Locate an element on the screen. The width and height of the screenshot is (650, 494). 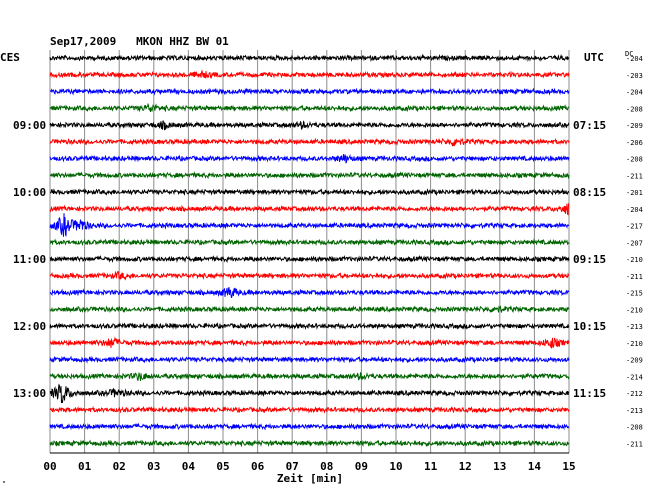
x-tick-label: 11 is located at coordinates (431, 466).